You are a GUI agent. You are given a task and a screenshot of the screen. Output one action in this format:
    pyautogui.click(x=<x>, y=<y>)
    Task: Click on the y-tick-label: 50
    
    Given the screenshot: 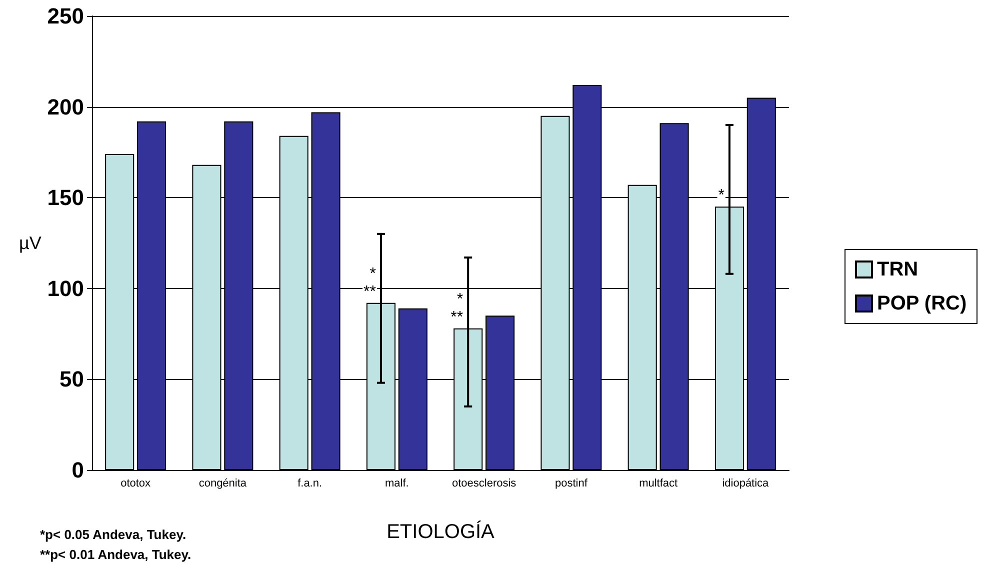 What is the action you would take?
    pyautogui.click(x=72, y=379)
    